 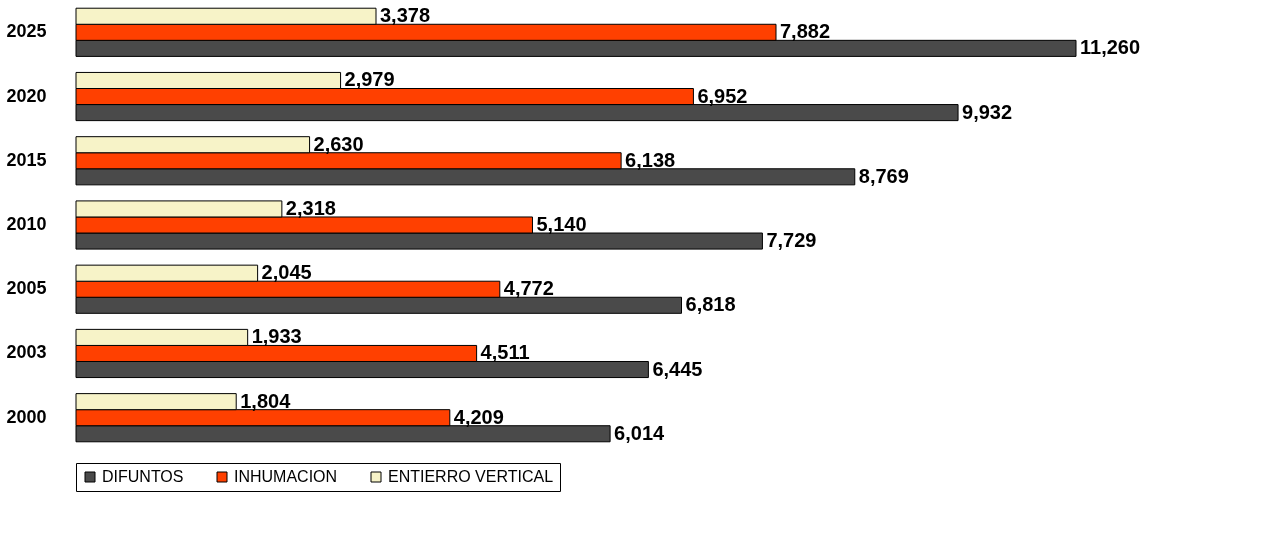 What do you see at coordinates (310, 207) in the screenshot?
I see `data-label: 2,318` at bounding box center [310, 207].